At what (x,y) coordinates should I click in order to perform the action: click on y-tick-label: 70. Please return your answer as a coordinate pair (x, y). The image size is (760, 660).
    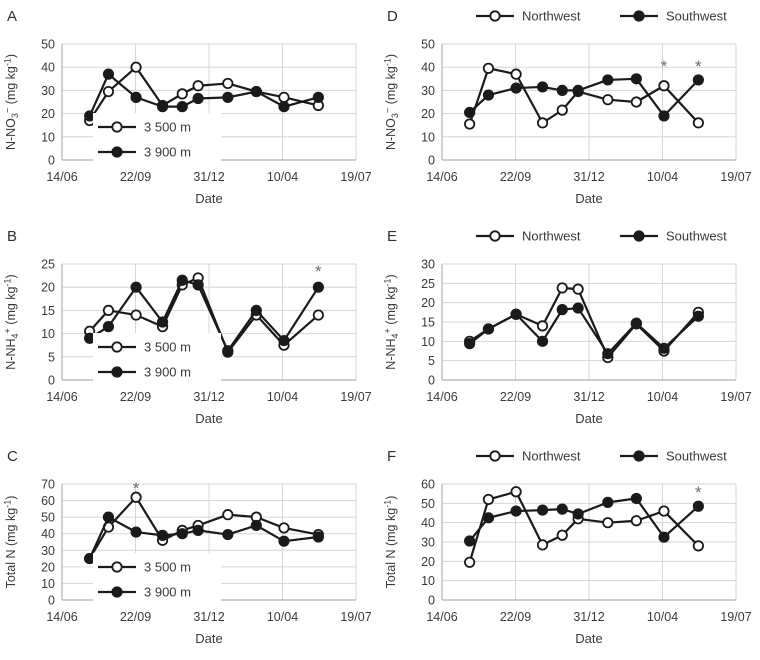
    Looking at the image, I should click on (48, 485).